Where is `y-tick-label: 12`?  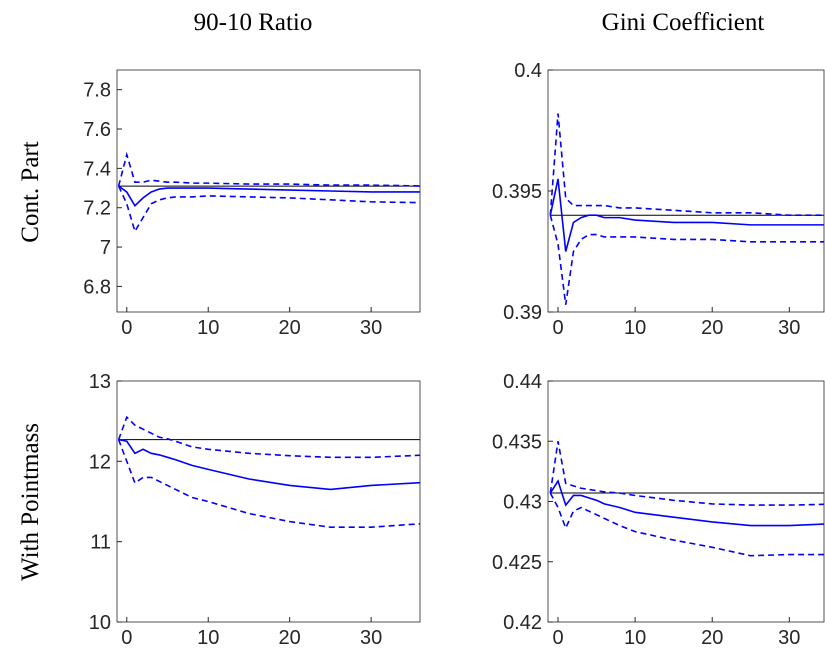 y-tick-label: 12 is located at coordinates (100, 462).